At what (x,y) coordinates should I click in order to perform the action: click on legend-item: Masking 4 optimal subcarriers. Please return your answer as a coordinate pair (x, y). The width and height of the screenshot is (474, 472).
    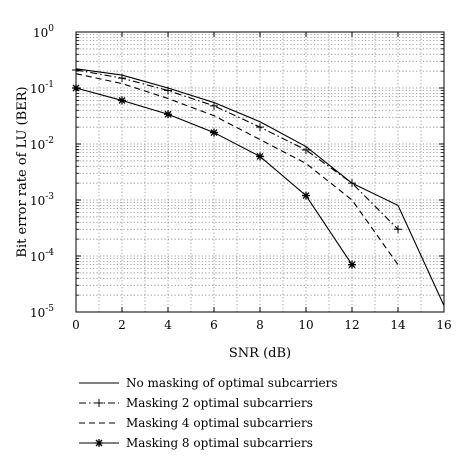
    Looking at the image, I should click on (196, 423).